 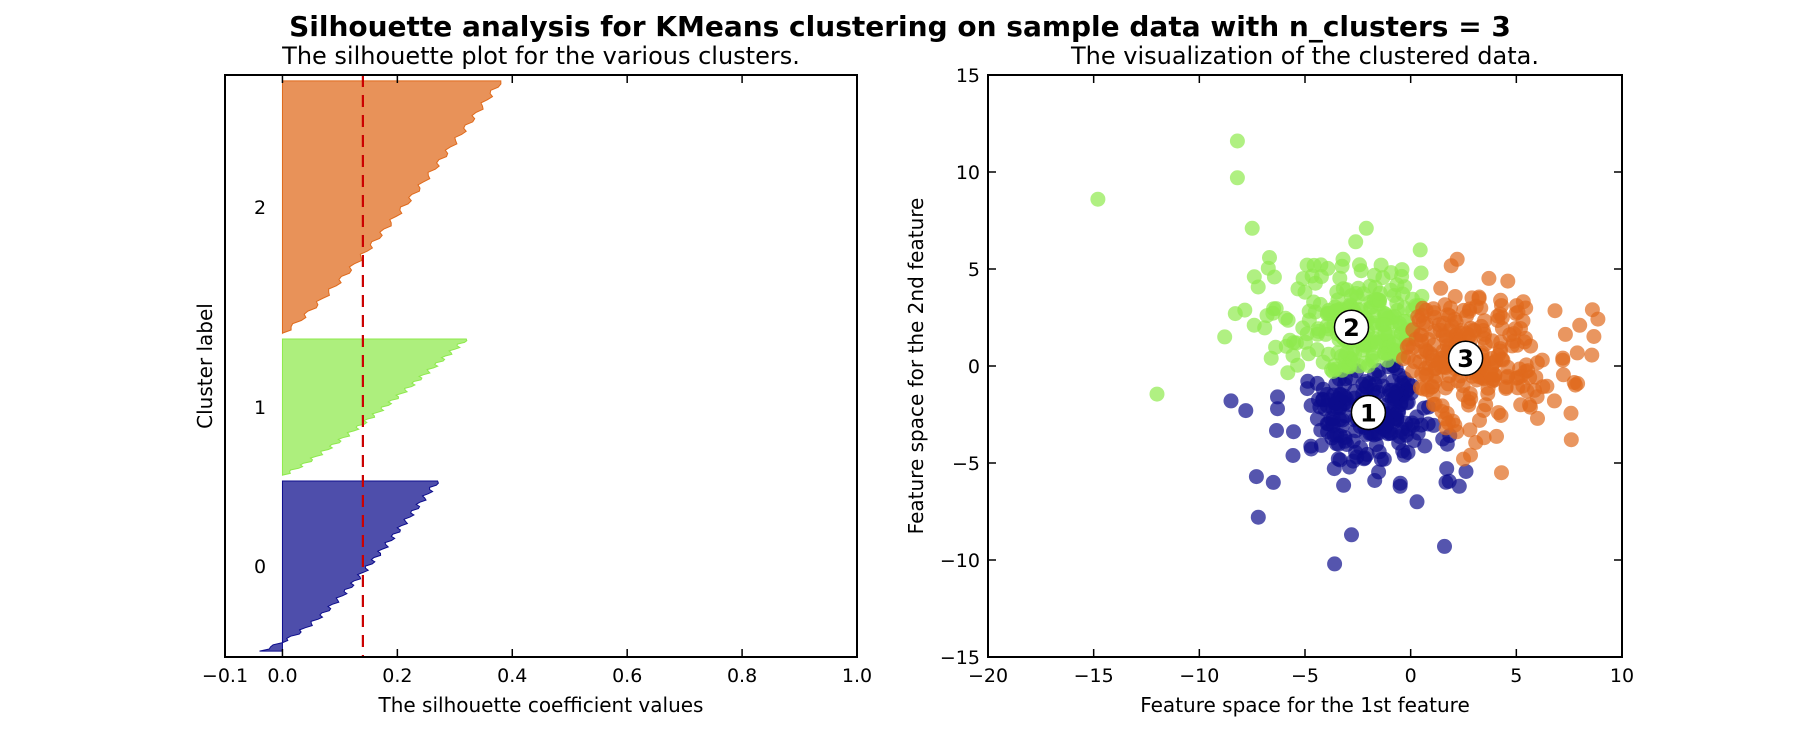 I want to click on scatter-x-axis-label: Feature space for the 1st feature, so click(x=1305, y=705).